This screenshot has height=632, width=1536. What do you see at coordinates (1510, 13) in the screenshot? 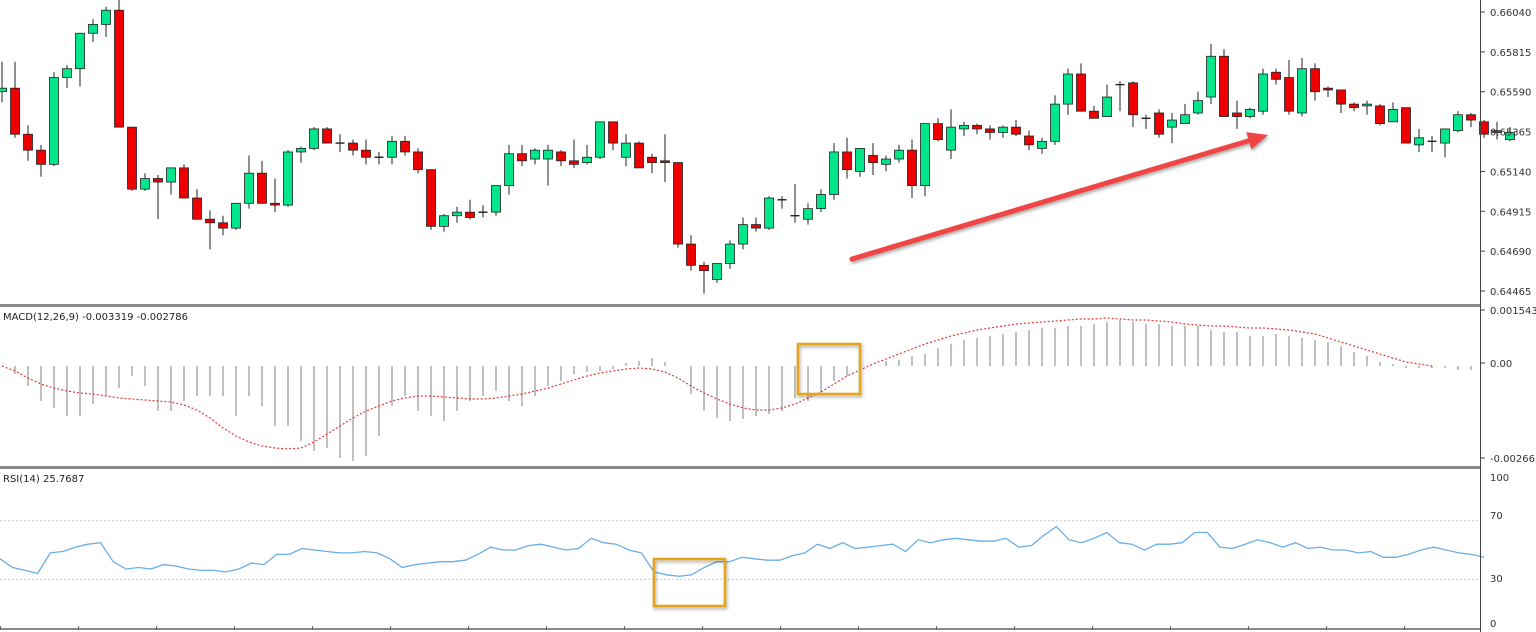
I see `price-tick-label: 0.66040` at bounding box center [1510, 13].